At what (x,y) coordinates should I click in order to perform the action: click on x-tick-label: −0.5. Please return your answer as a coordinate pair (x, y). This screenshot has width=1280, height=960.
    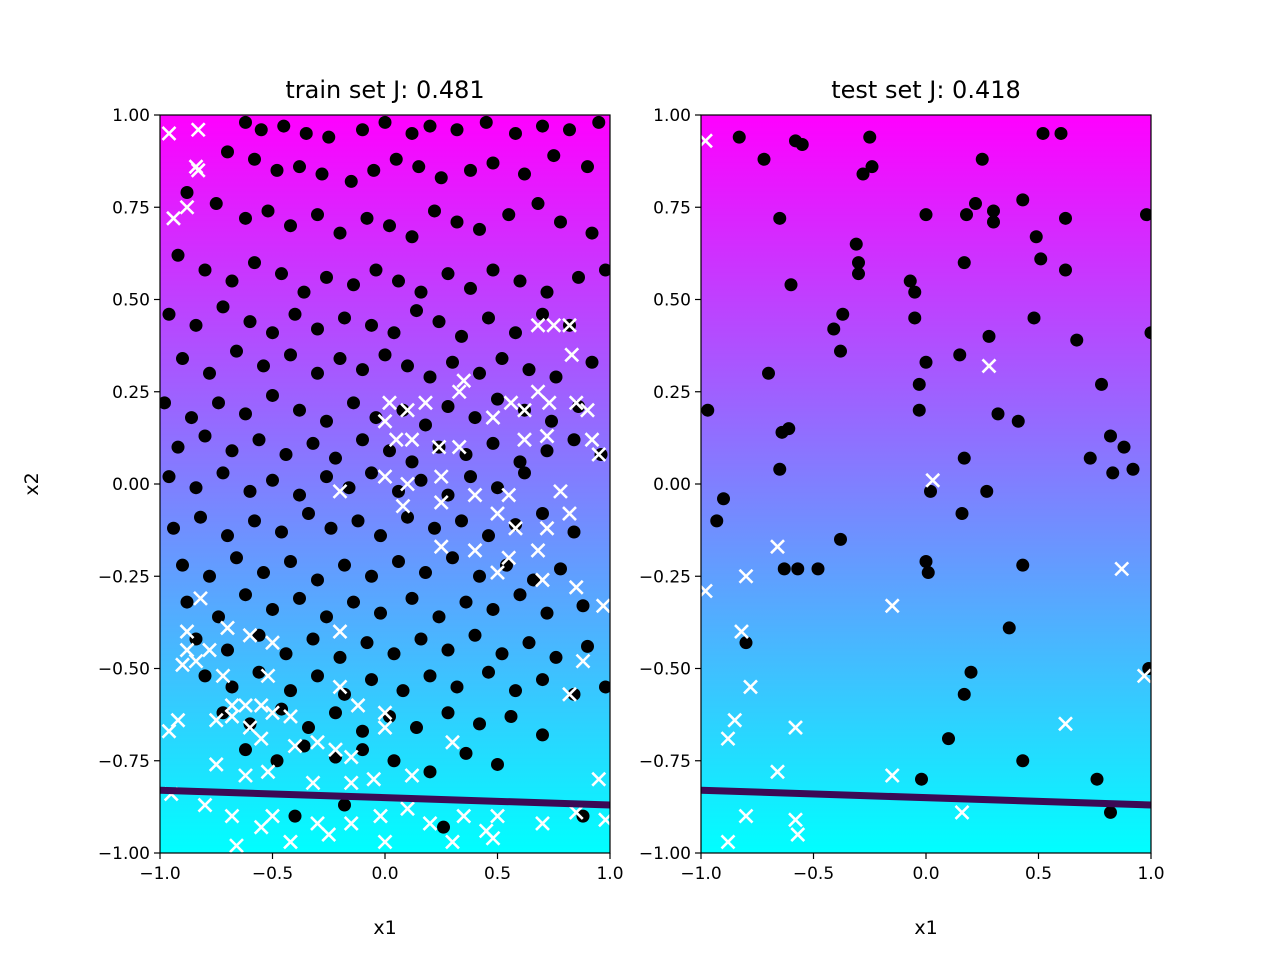
    Looking at the image, I should click on (272, 874).